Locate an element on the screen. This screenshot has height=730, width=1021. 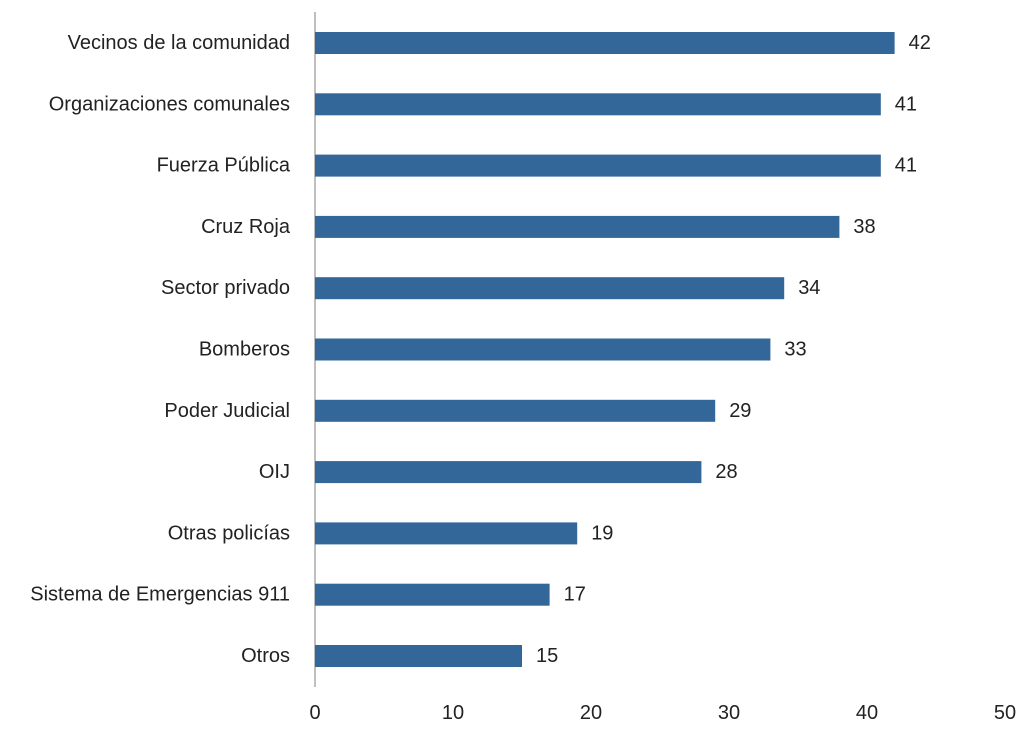
value-label: 34 is located at coordinates (809, 288).